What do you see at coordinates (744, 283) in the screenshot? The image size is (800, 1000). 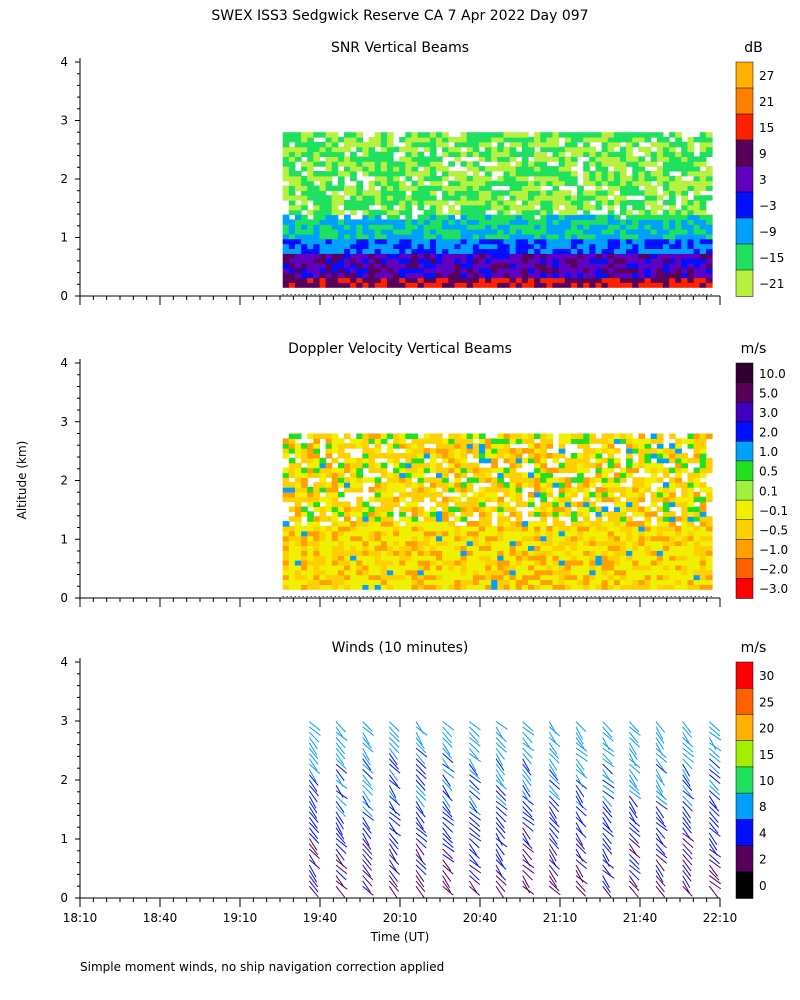 I see `colorbar-swatch` at bounding box center [744, 283].